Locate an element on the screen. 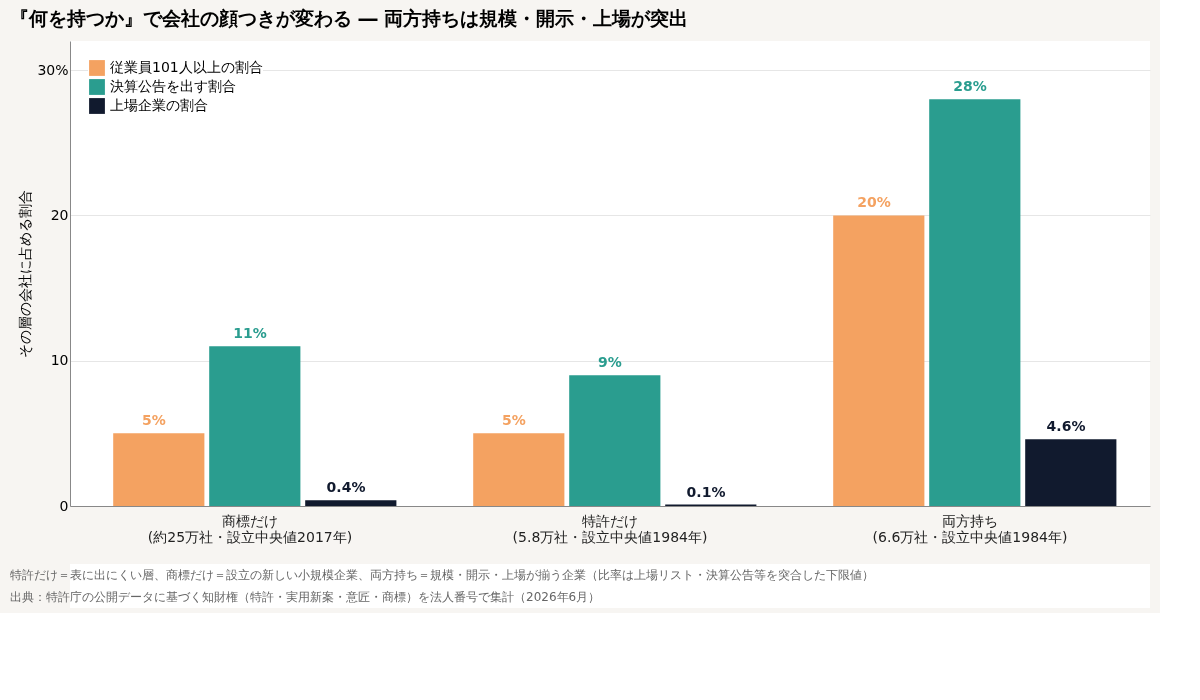 This screenshot has width=1200, height=700. data-label: 9% is located at coordinates (610, 362).